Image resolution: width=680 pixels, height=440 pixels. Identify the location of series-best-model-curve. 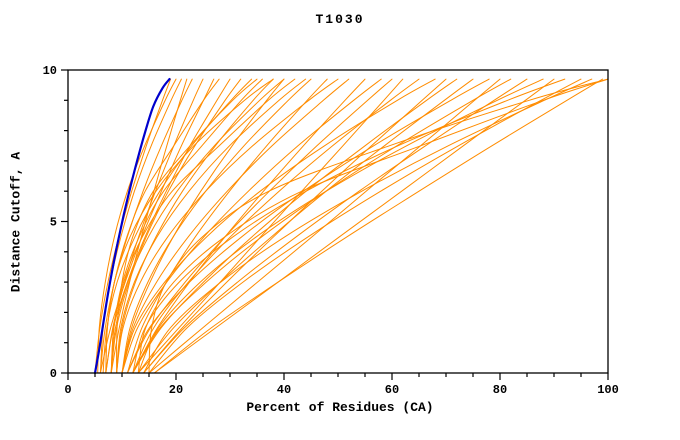
(132, 226).